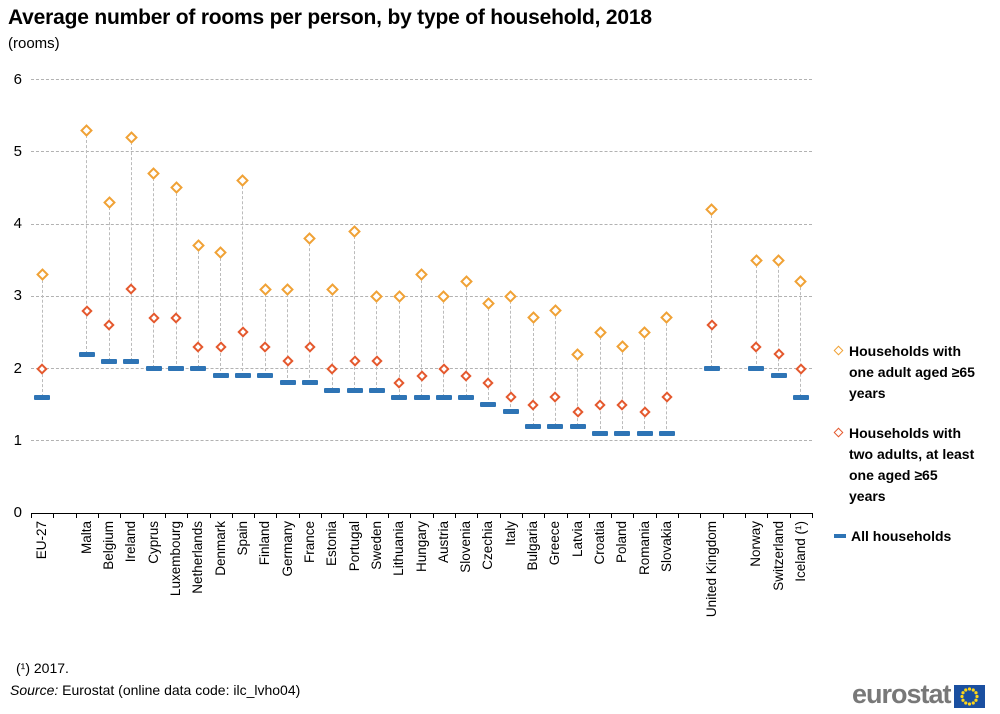 The height and width of the screenshot is (714, 1000). I want to click on x-category-label: Germany, so click(287, 549).